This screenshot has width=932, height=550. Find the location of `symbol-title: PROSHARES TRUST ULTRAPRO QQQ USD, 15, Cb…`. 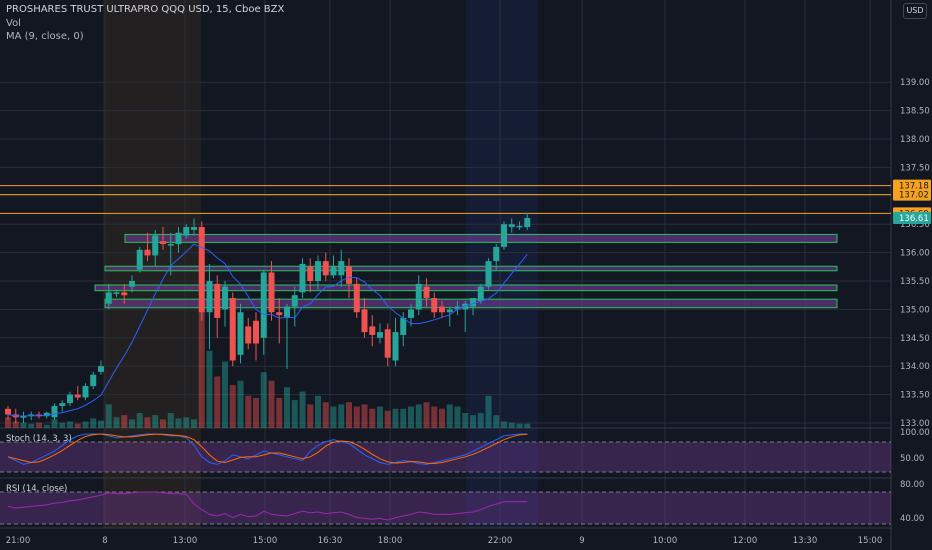

symbol-title: PROSHARES TRUST ULTRAPRO QQQ USD, 15, Cb… is located at coordinates (145, 9).